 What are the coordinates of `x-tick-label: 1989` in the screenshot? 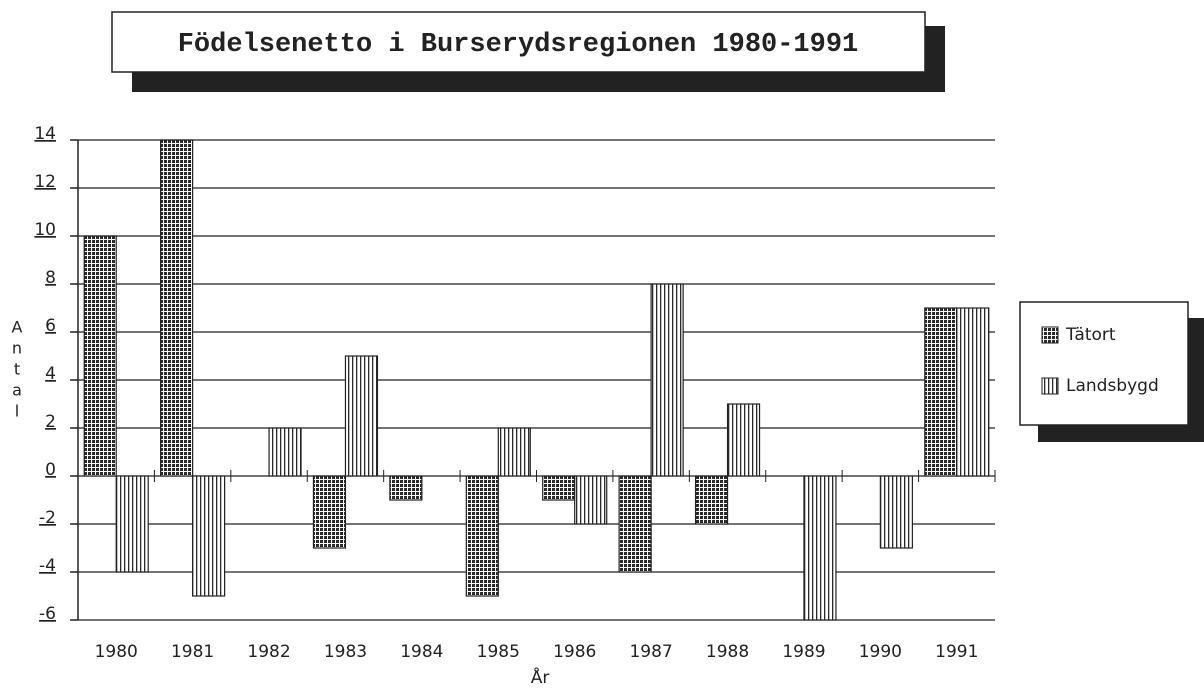 It's located at (803, 652).